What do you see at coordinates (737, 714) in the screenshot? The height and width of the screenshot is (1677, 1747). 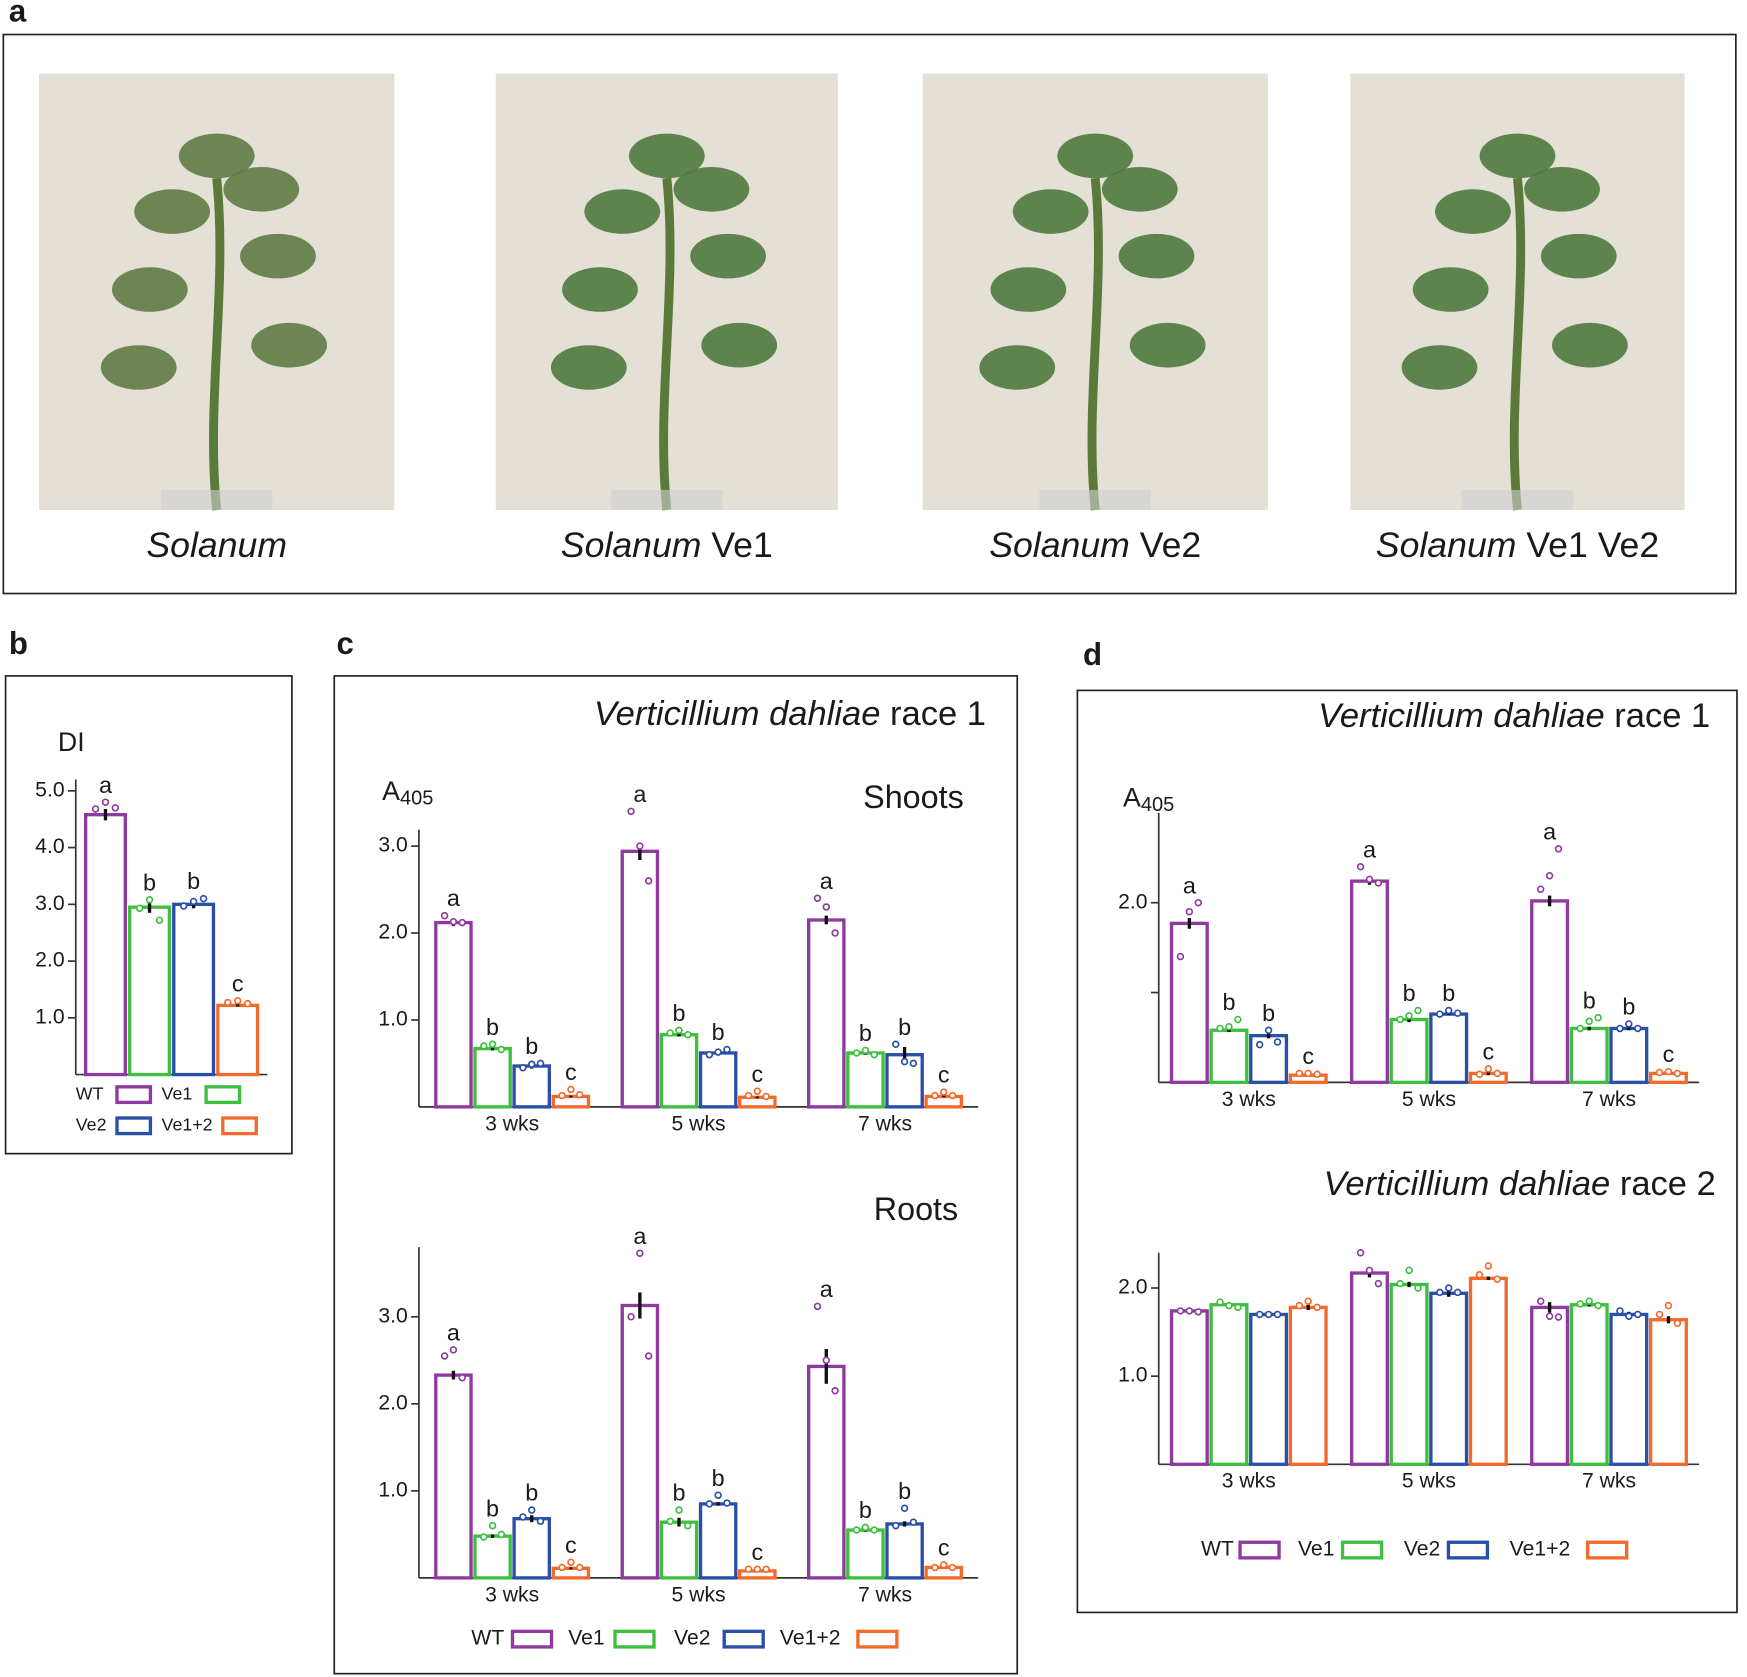 I see `chart-title-italic: Verticillium dahliae` at bounding box center [737, 714].